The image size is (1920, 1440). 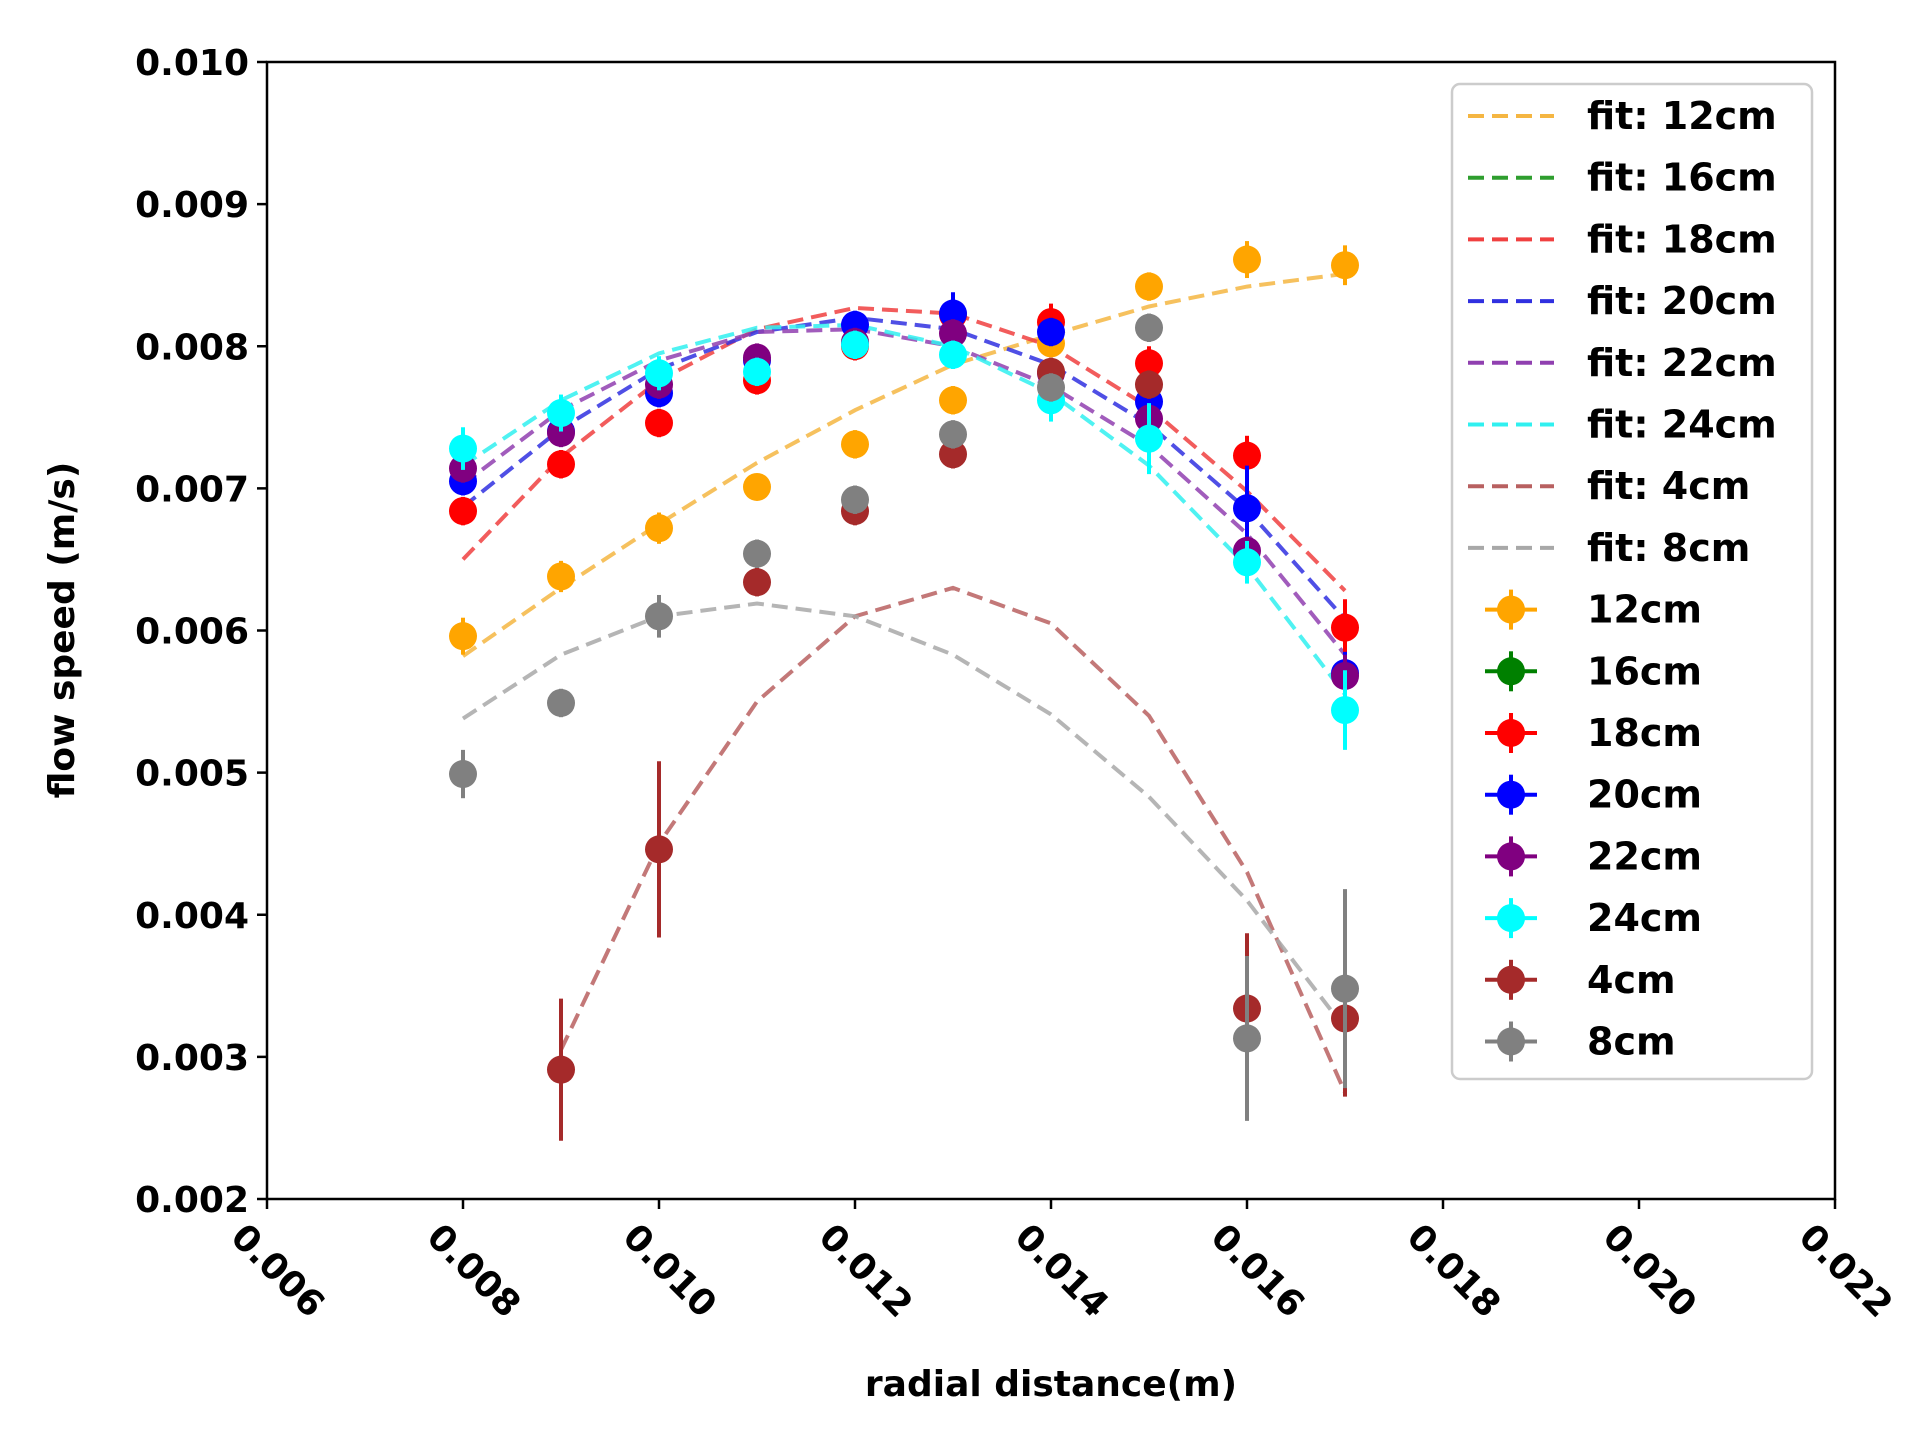 What do you see at coordinates (1668, 548) in the screenshot?
I see `legend-fit-label-7: fit: 8cm` at bounding box center [1668, 548].